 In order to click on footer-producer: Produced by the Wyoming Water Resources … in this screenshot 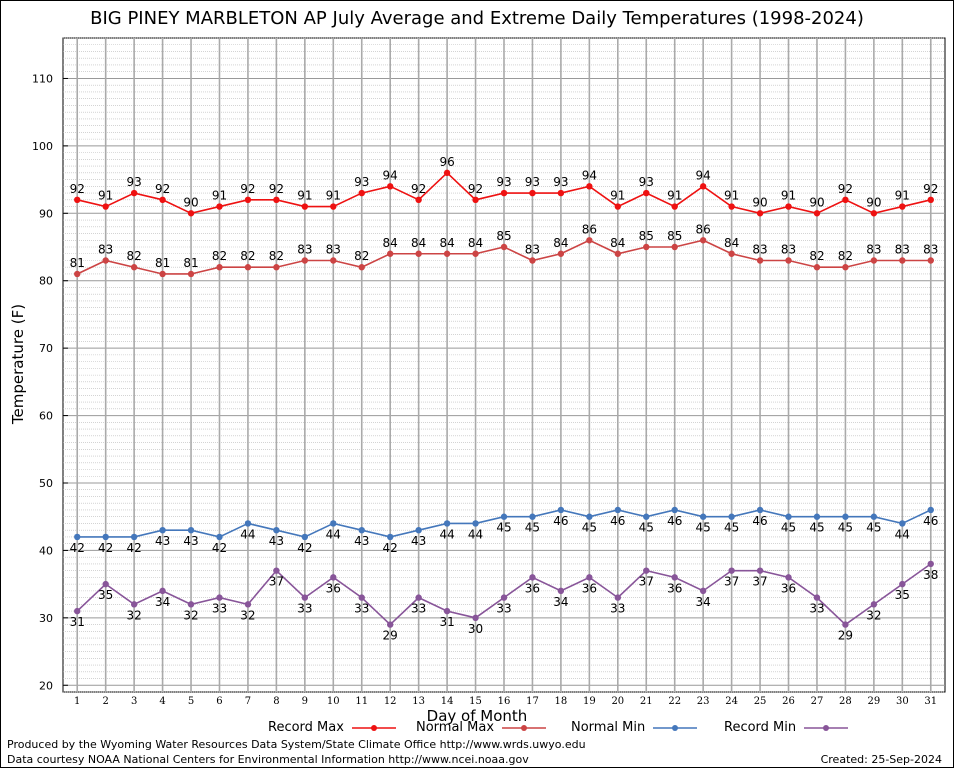, I will do `click(296, 744)`.